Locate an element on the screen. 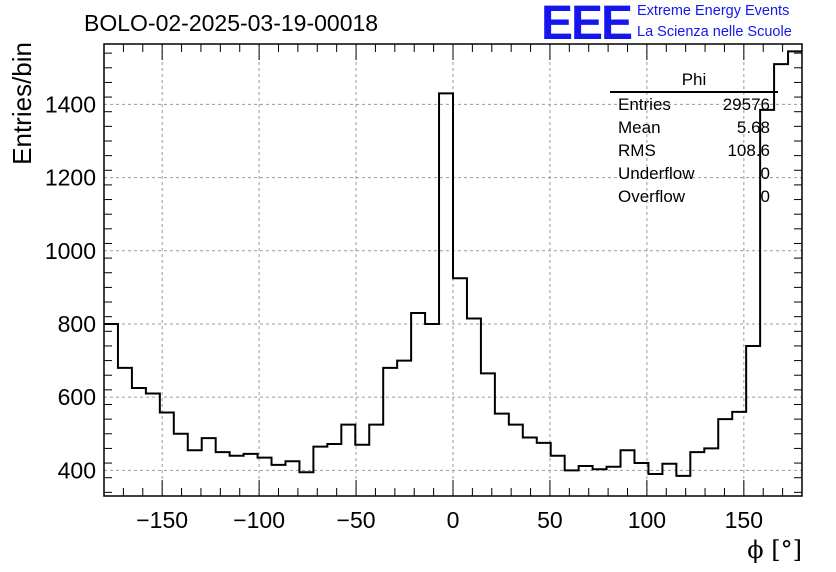  stats-label: Underflow is located at coordinates (656, 173).